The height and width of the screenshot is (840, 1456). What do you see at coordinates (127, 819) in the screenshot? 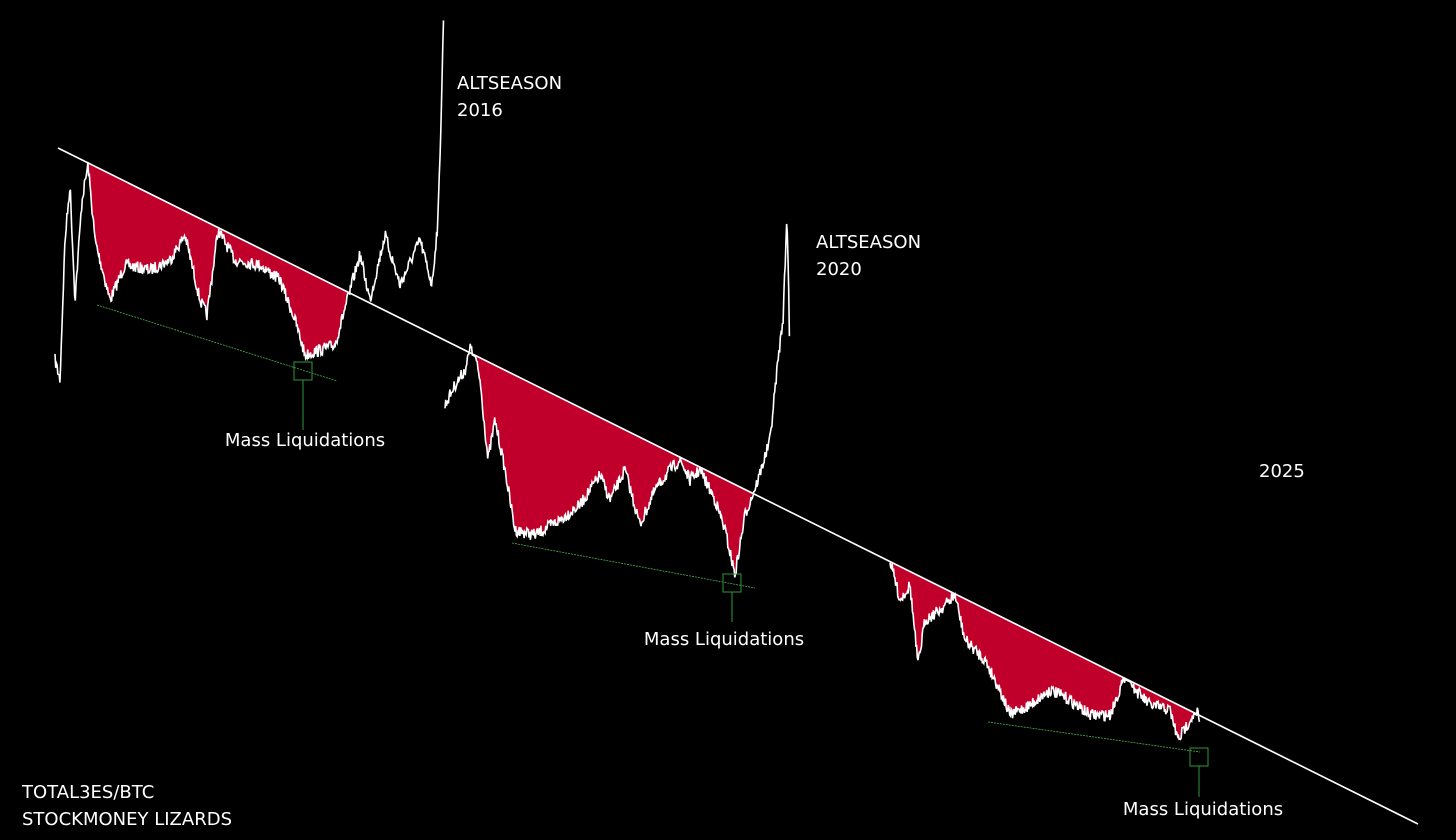
I see `chart-subtitle: STOCKMONEY LIZARDS` at bounding box center [127, 819].